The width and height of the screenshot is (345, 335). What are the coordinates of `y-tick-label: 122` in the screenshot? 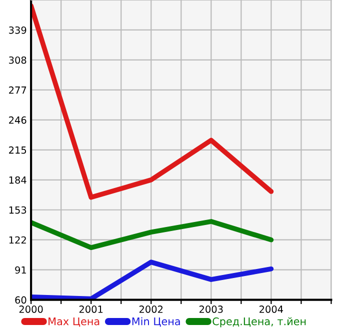 It's located at (17, 240).